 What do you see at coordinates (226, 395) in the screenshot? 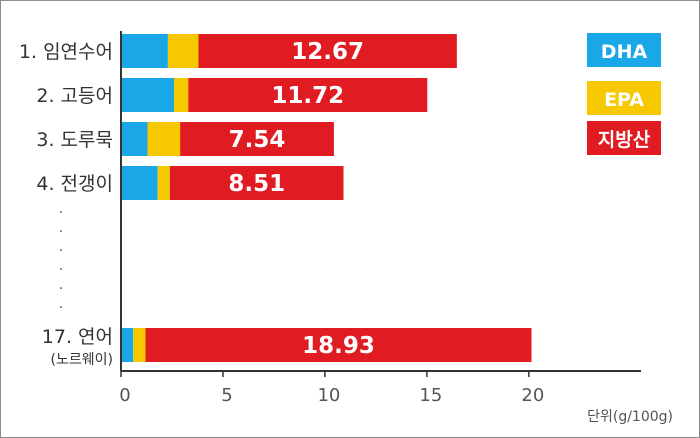
I see `x-tick-label-2: 5` at bounding box center [226, 395].